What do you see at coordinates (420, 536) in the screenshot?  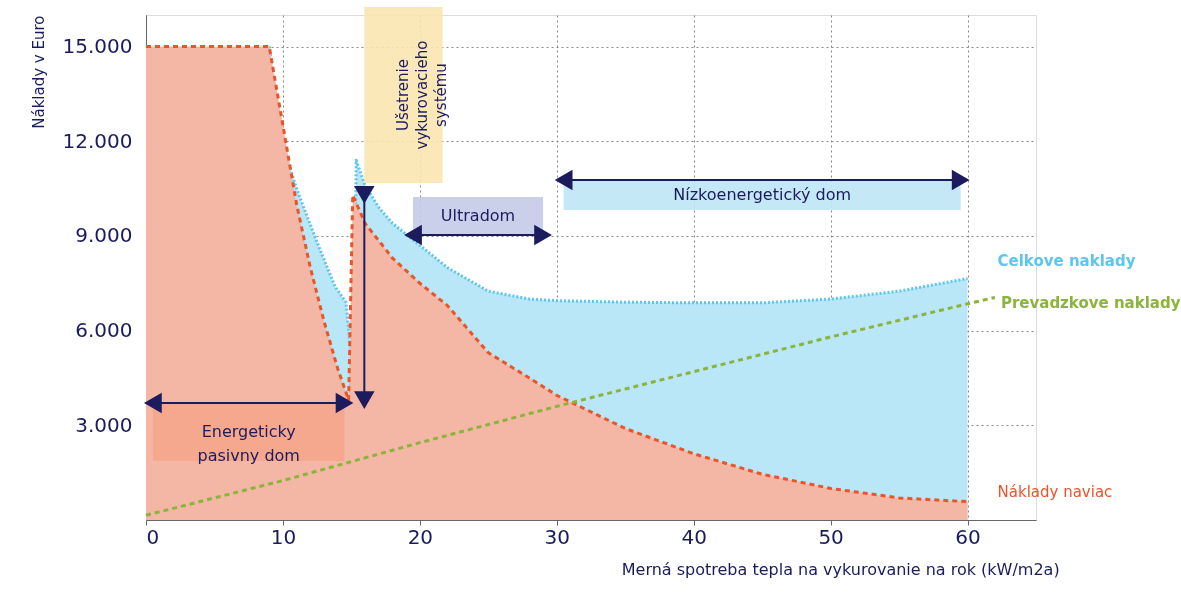 I see `x-tick-label: 20` at bounding box center [420, 536].